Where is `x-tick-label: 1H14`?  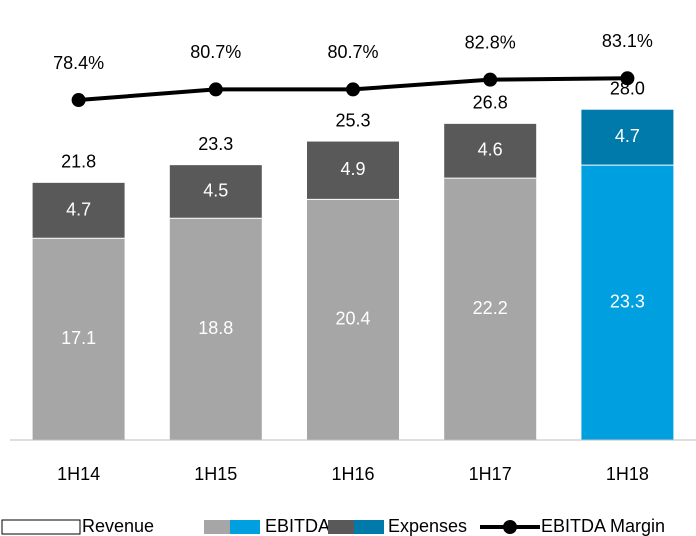
x-tick-label: 1H14 is located at coordinates (78, 474).